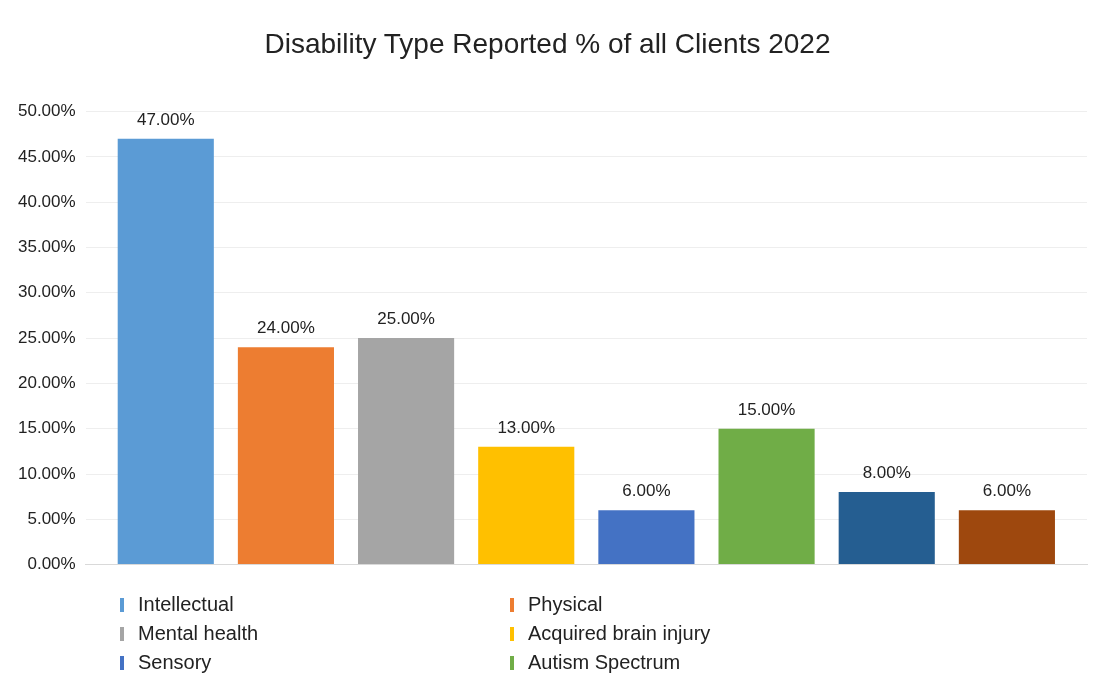 The image size is (1105, 687). What do you see at coordinates (175, 662) in the screenshot?
I see `legend-label: Sensory` at bounding box center [175, 662].